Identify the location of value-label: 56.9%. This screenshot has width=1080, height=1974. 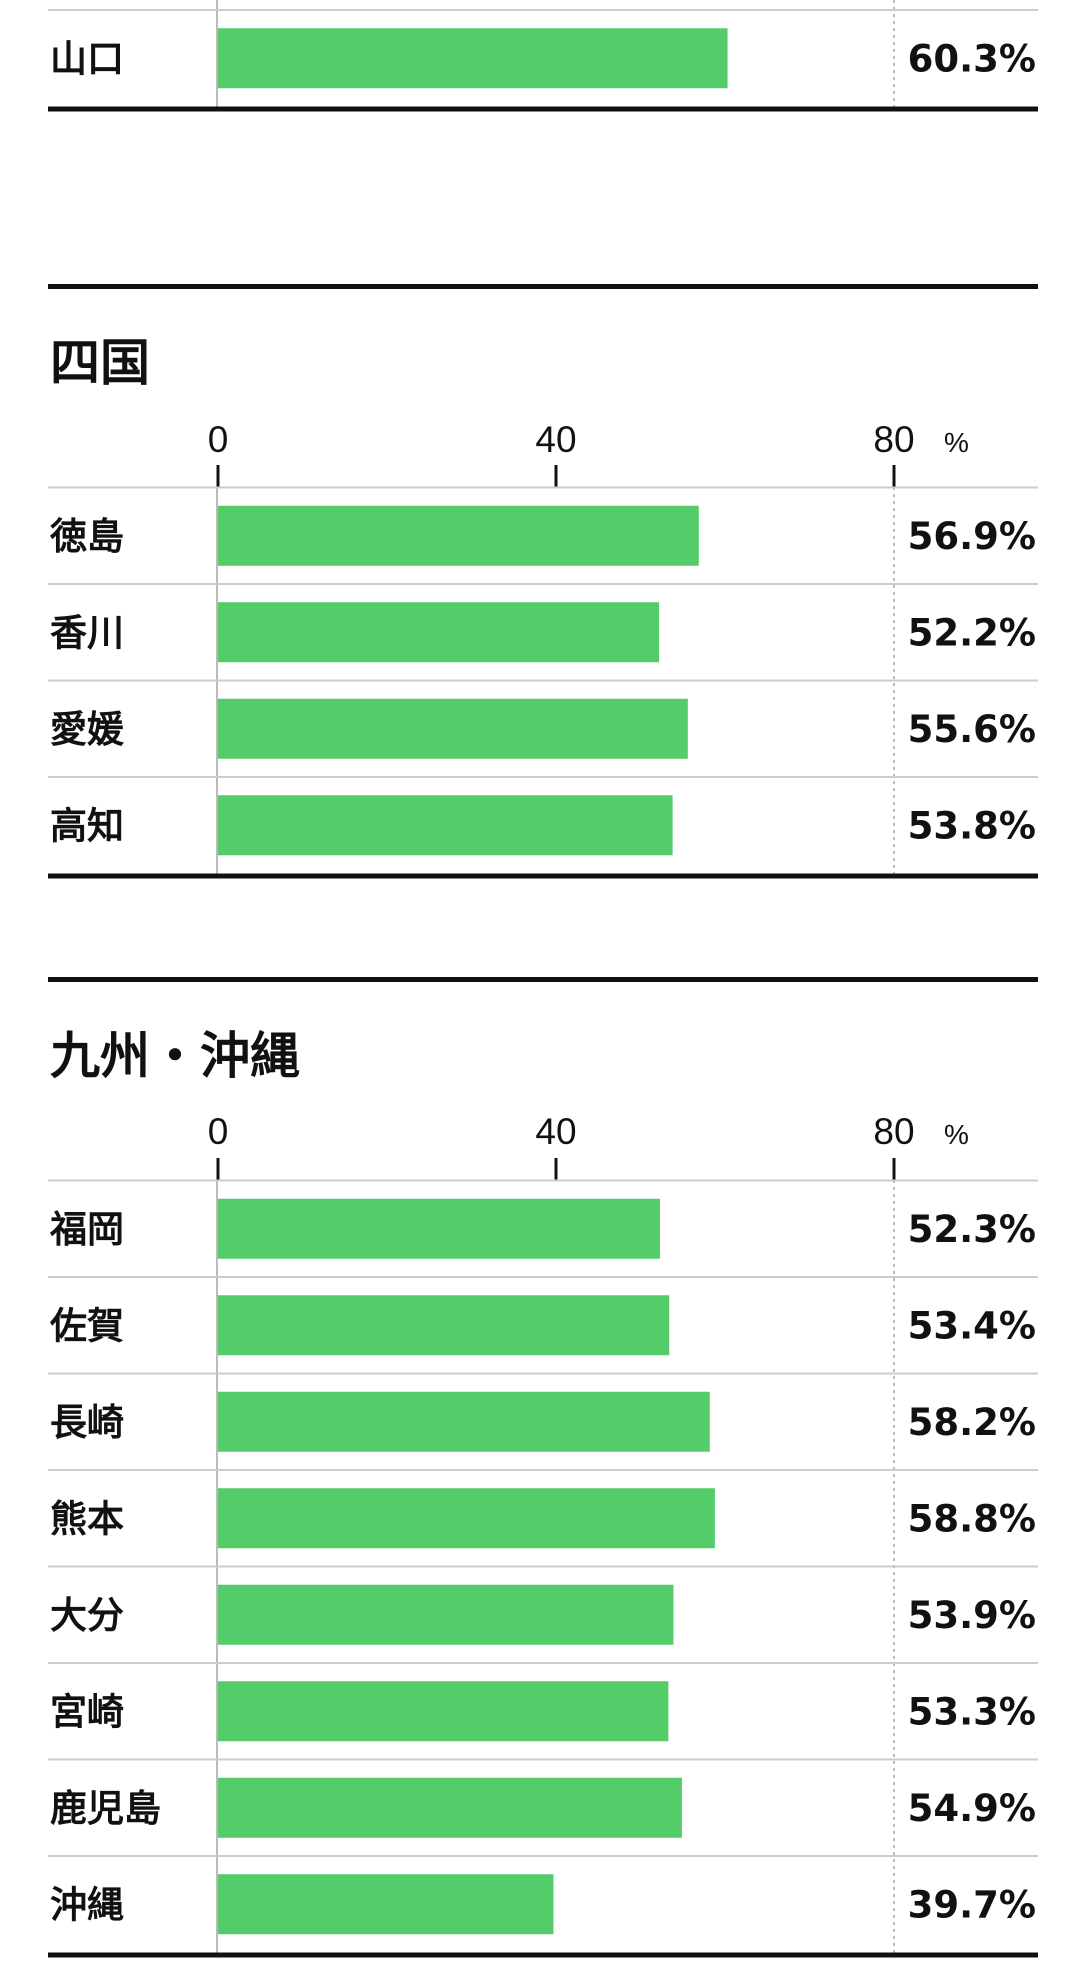
(972, 536).